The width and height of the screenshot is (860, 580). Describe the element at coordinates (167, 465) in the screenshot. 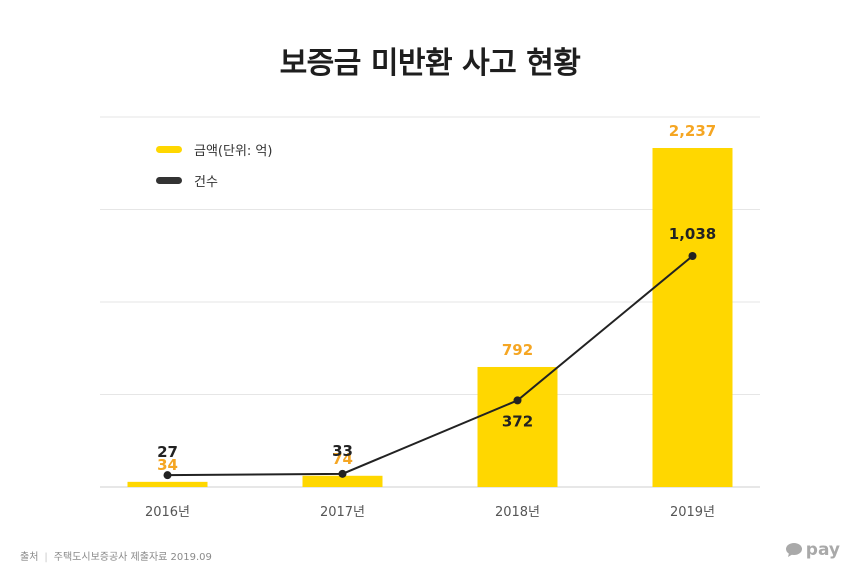

I see `bar-value-label: 34` at that location.